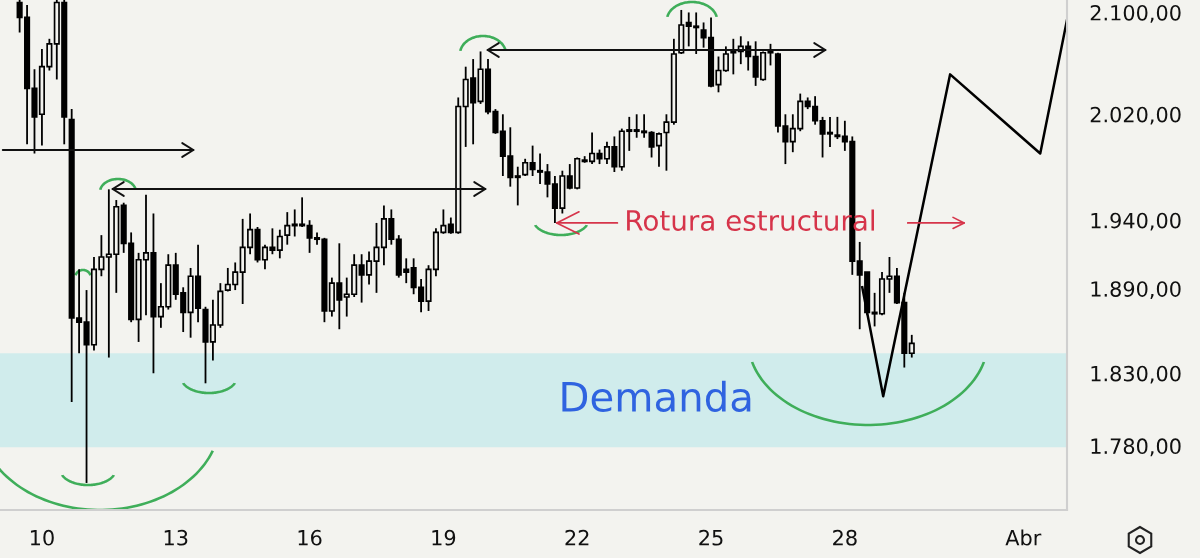 This screenshot has width=1200, height=558. What do you see at coordinates (1136, 221) in the screenshot?
I see `y-tick-label: 1.940,00` at bounding box center [1136, 221].